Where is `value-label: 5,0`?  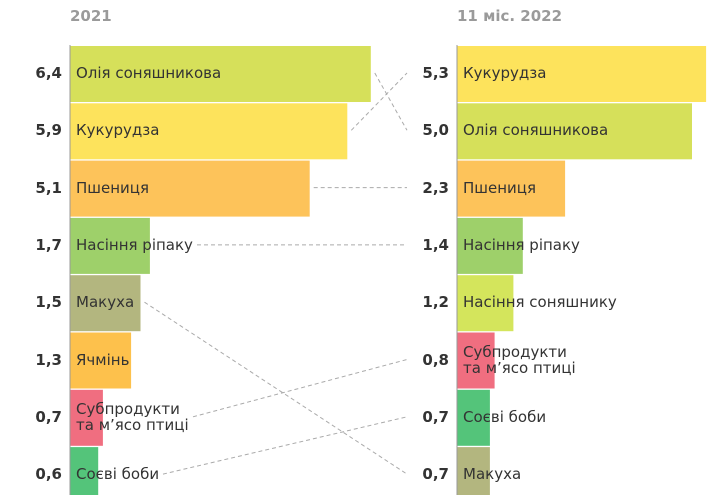 value-label: 5,0 is located at coordinates (435, 130).